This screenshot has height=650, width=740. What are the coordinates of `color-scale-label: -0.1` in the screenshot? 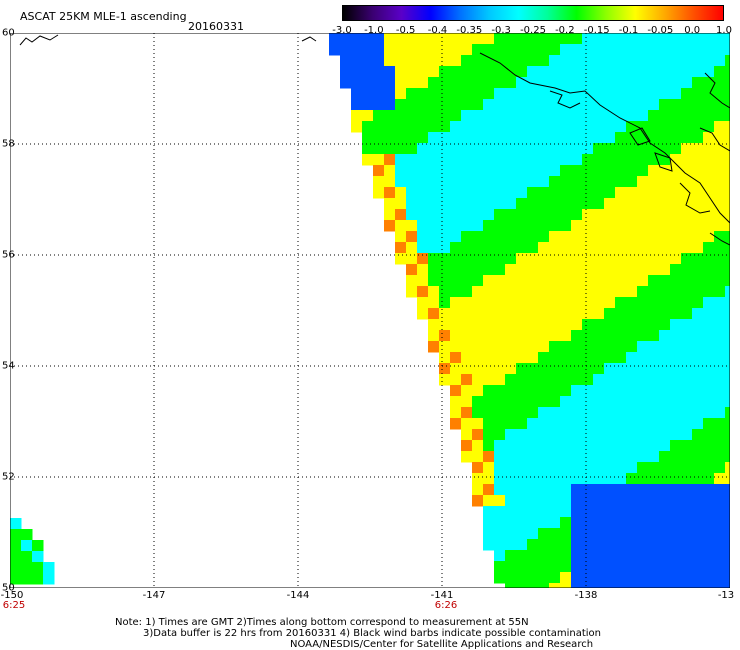 It's located at (628, 30).